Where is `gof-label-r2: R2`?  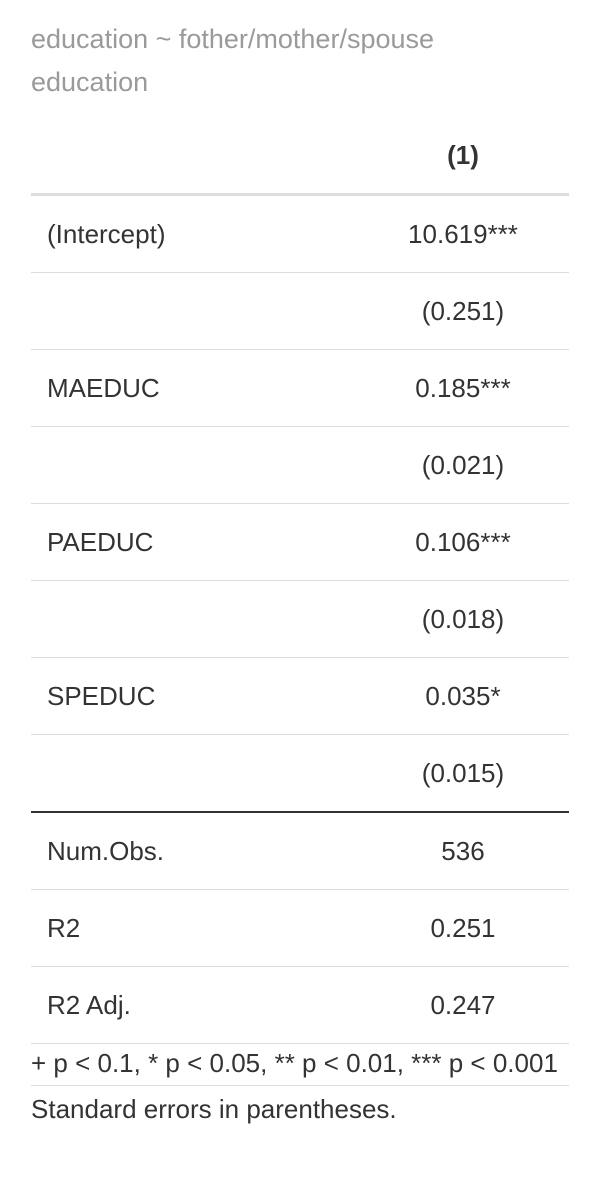 gof-label-r2: R2 is located at coordinates (154, 928).